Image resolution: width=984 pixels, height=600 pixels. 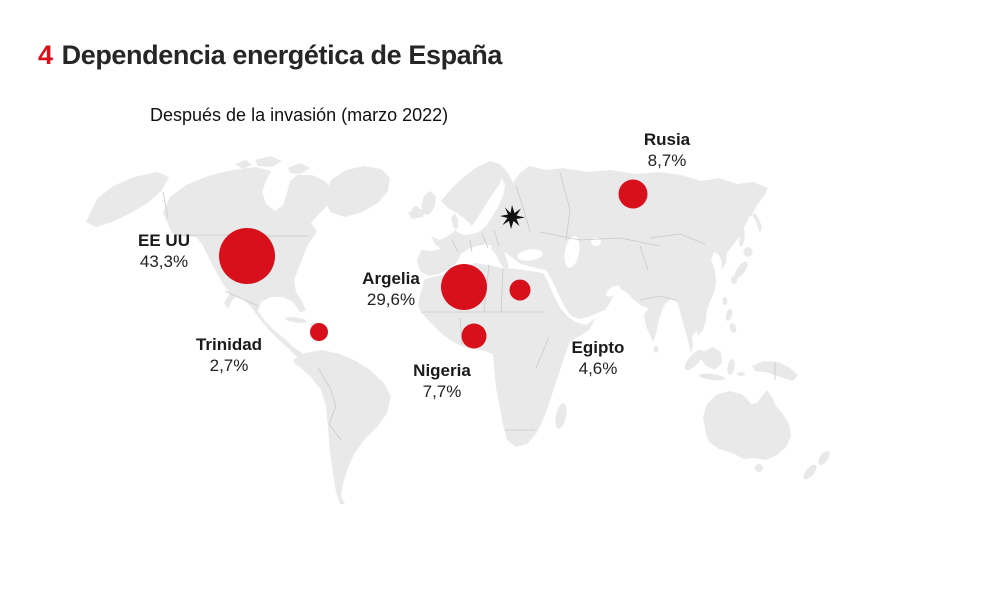 What do you see at coordinates (391, 278) in the screenshot?
I see `map-label-name-argelia: Argelia` at bounding box center [391, 278].